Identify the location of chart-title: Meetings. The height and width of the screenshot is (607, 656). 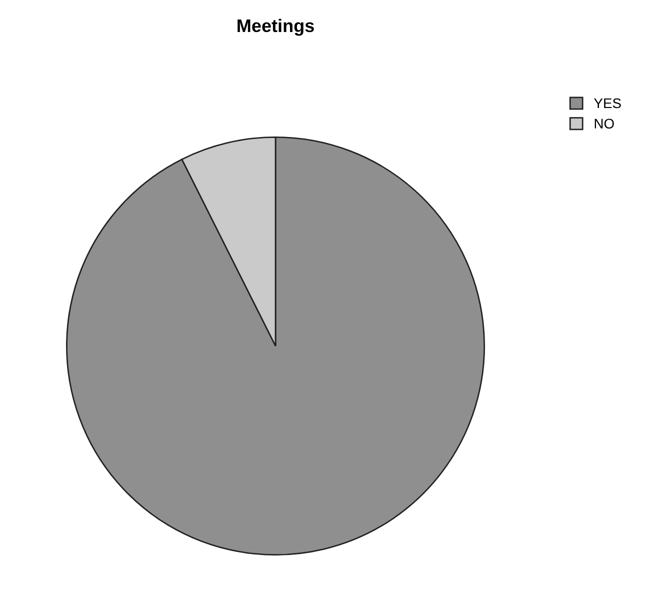
(276, 27).